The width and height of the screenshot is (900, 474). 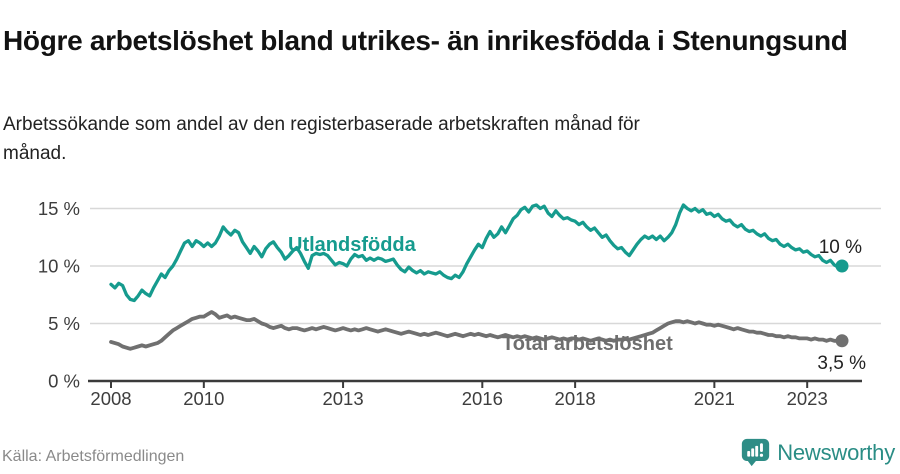 What do you see at coordinates (203, 398) in the screenshot?
I see `x-axis-tick-label: 2010` at bounding box center [203, 398].